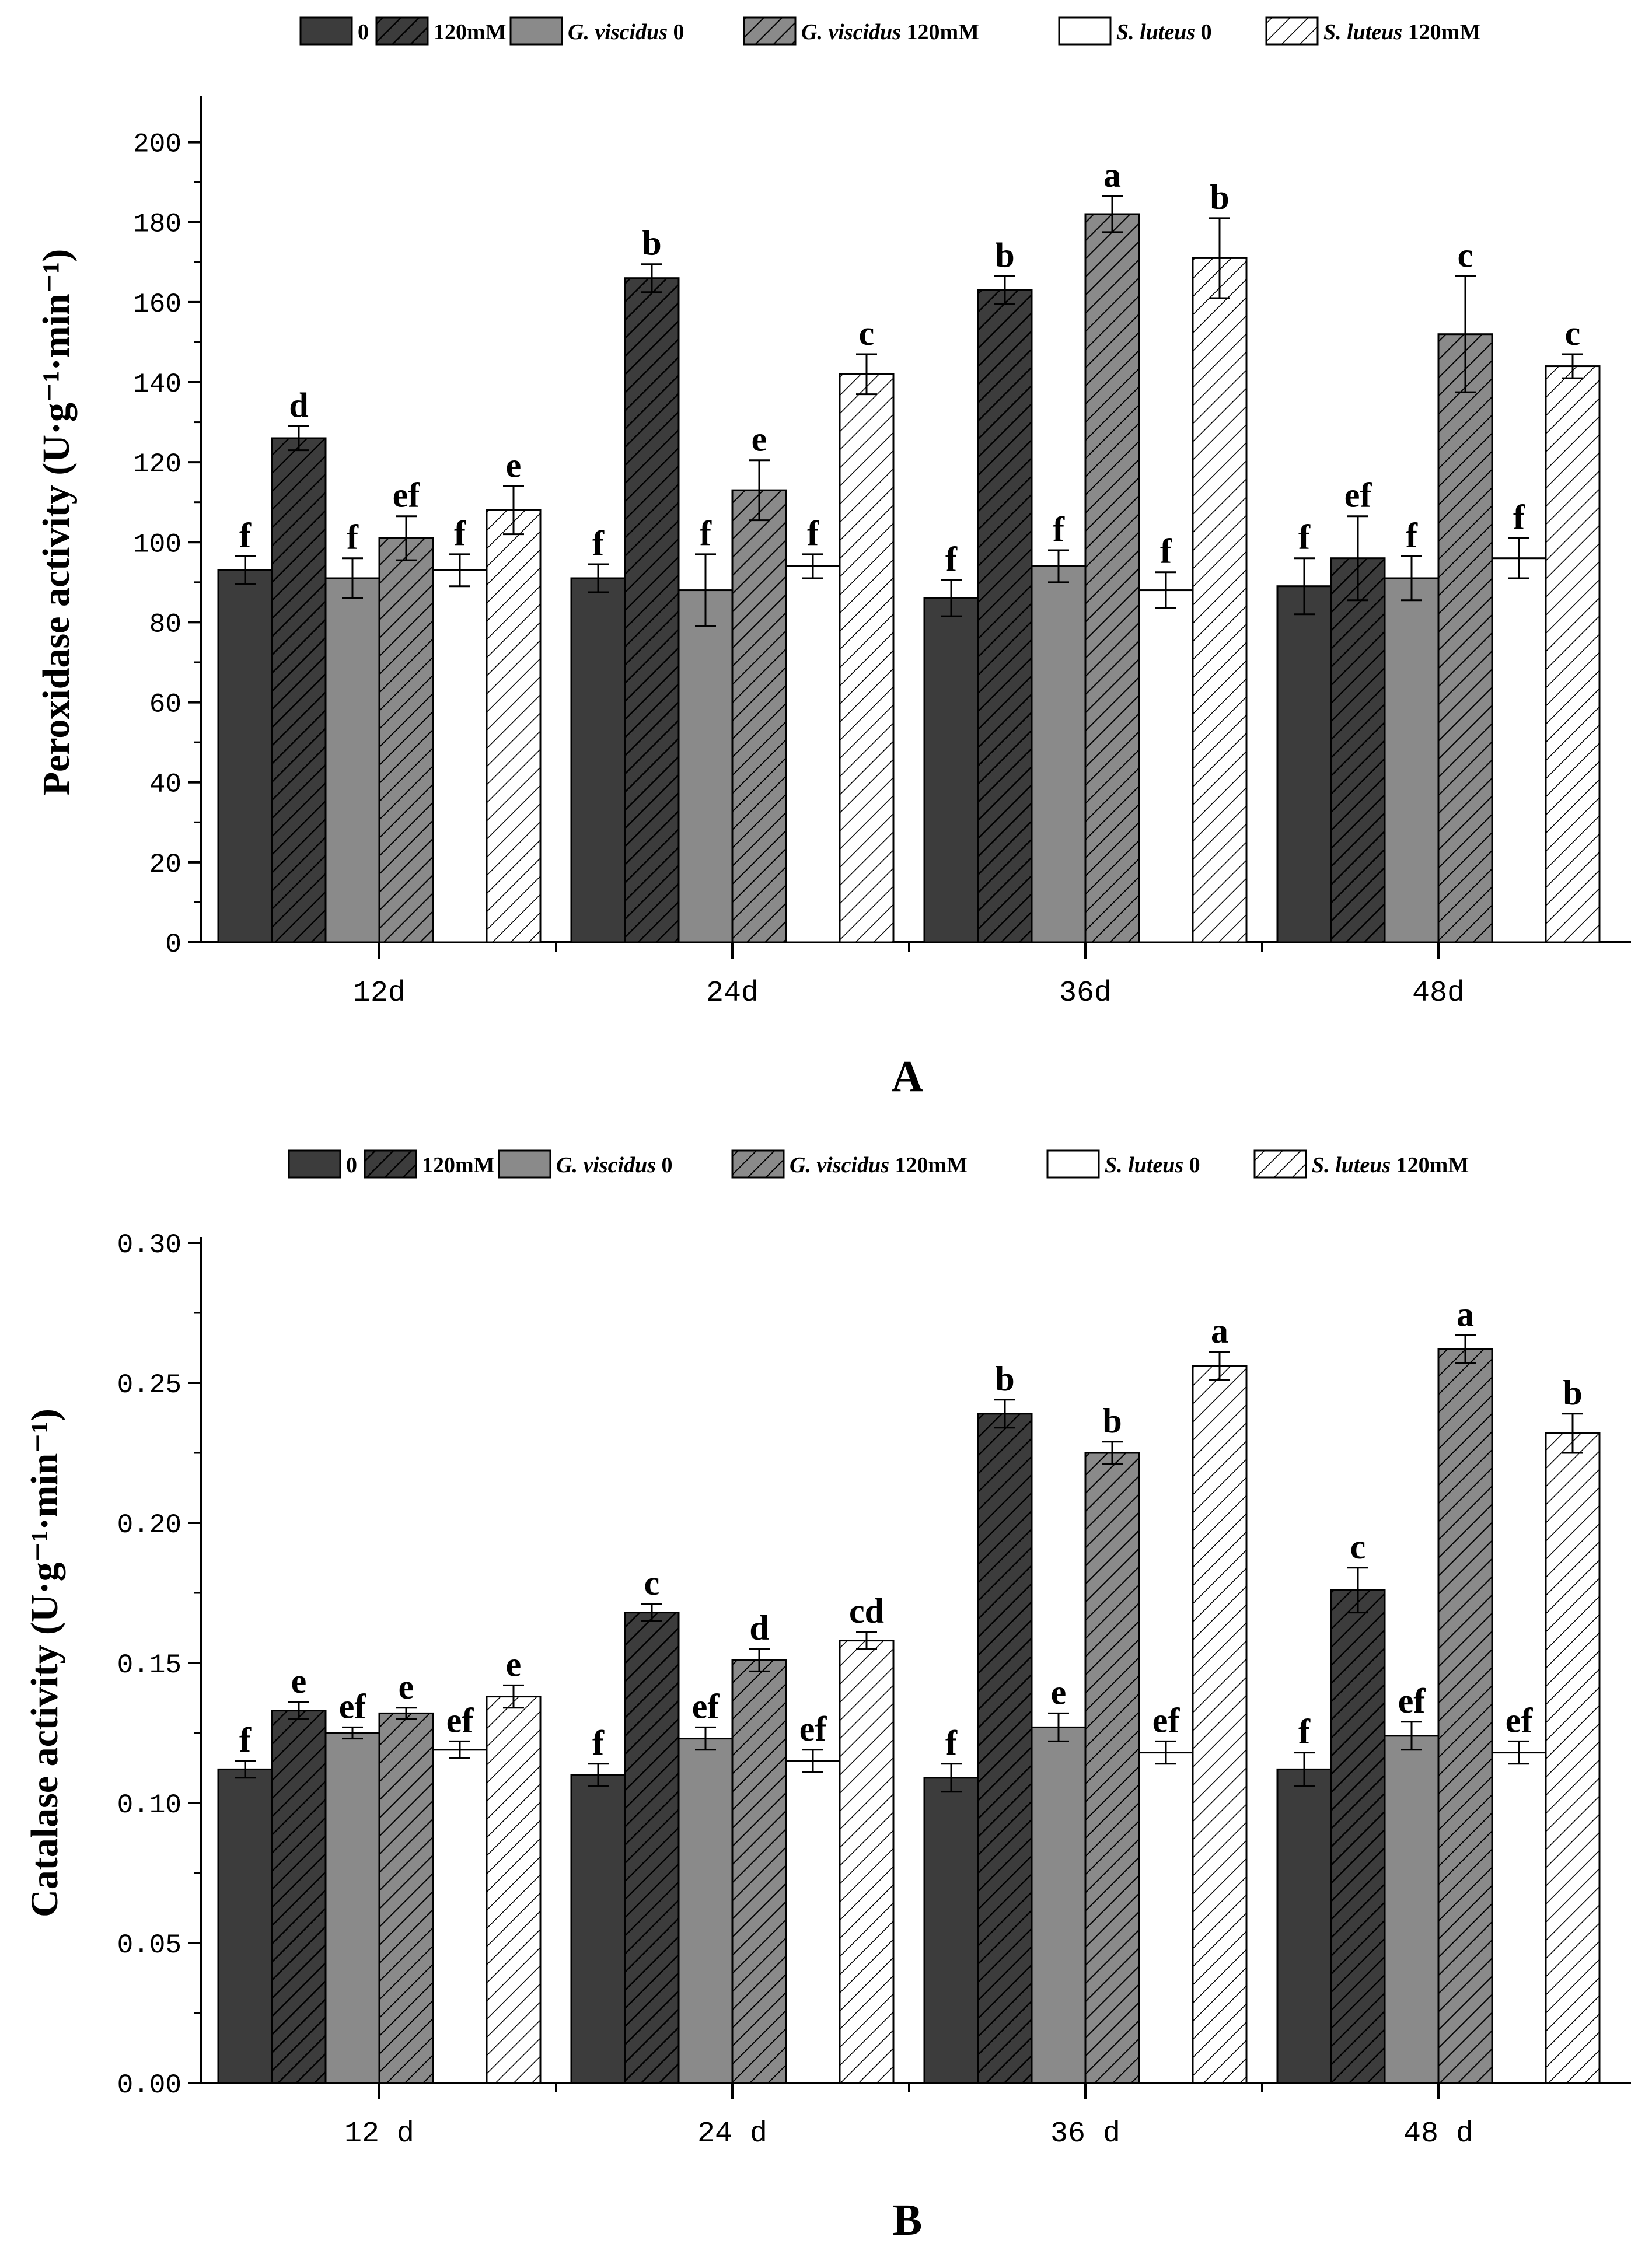 The width and height of the screenshot is (1652, 2247). I want to click on significance-letter: e, so click(759, 439).